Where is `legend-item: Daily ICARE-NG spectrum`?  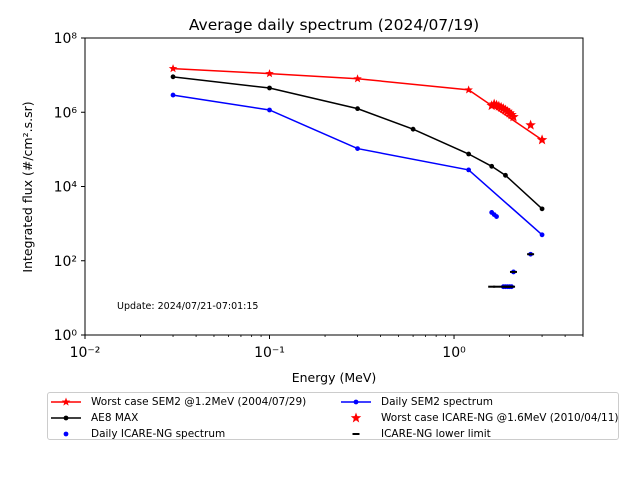
legend-item: Daily ICARE-NG spectrum is located at coordinates (138, 433).